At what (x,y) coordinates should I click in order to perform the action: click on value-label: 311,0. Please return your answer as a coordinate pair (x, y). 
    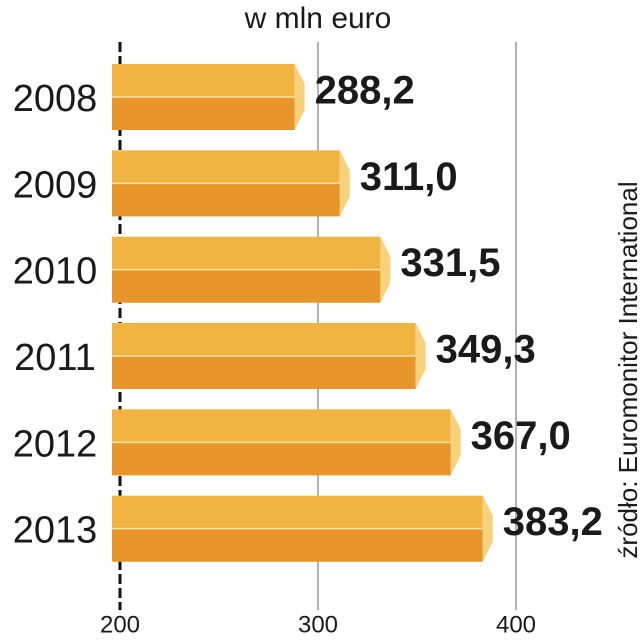
    Looking at the image, I should click on (409, 177).